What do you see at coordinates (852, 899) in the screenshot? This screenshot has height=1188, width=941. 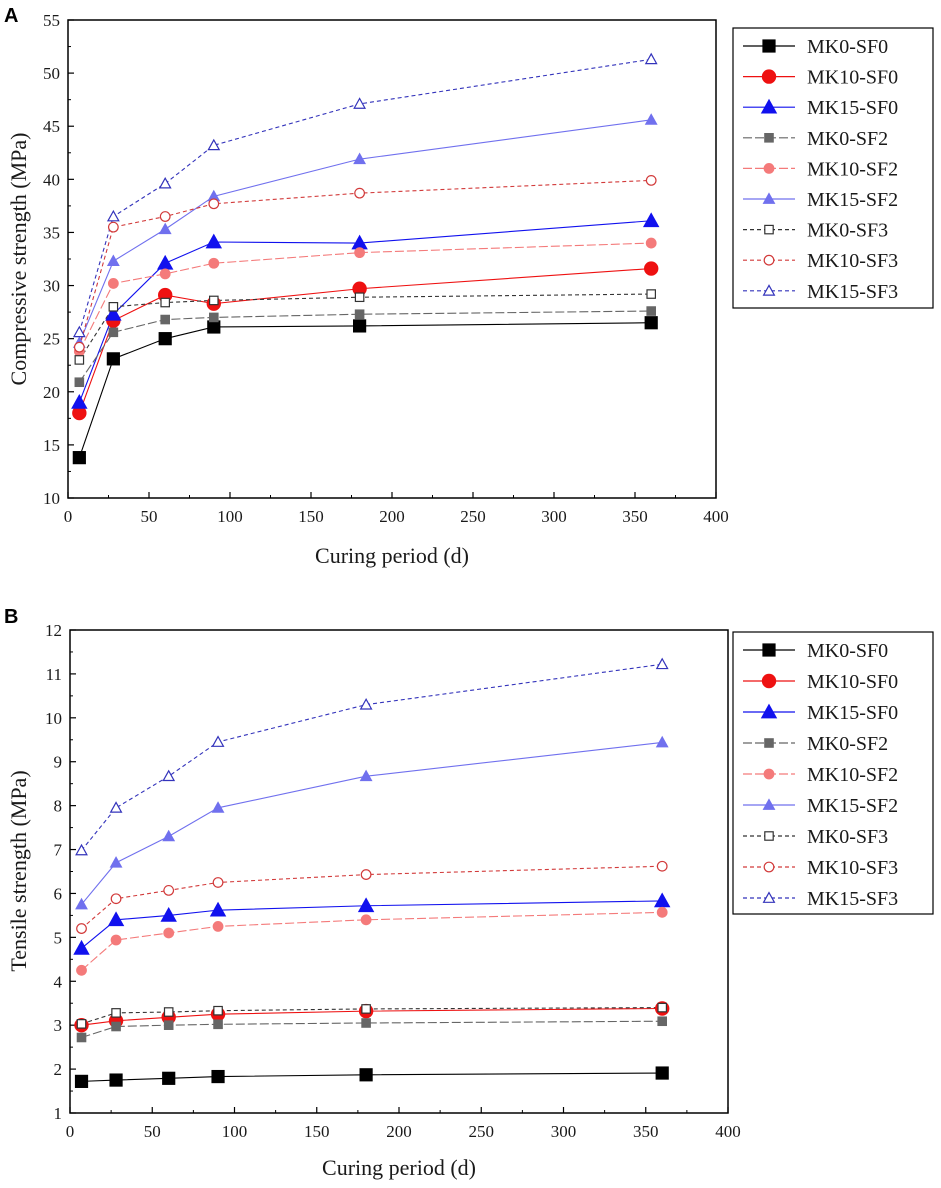 I see `legend-label: MK15-SF3` at bounding box center [852, 899].